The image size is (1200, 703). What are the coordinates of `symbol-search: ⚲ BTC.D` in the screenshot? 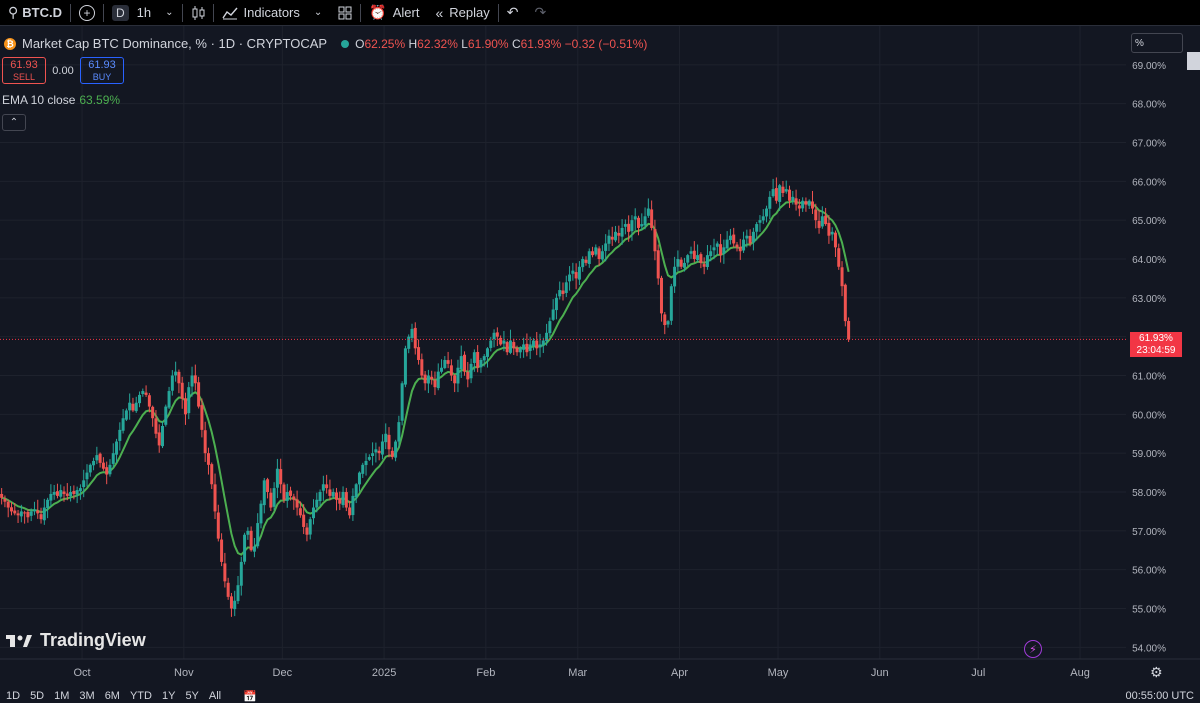 It's located at (35, 13).